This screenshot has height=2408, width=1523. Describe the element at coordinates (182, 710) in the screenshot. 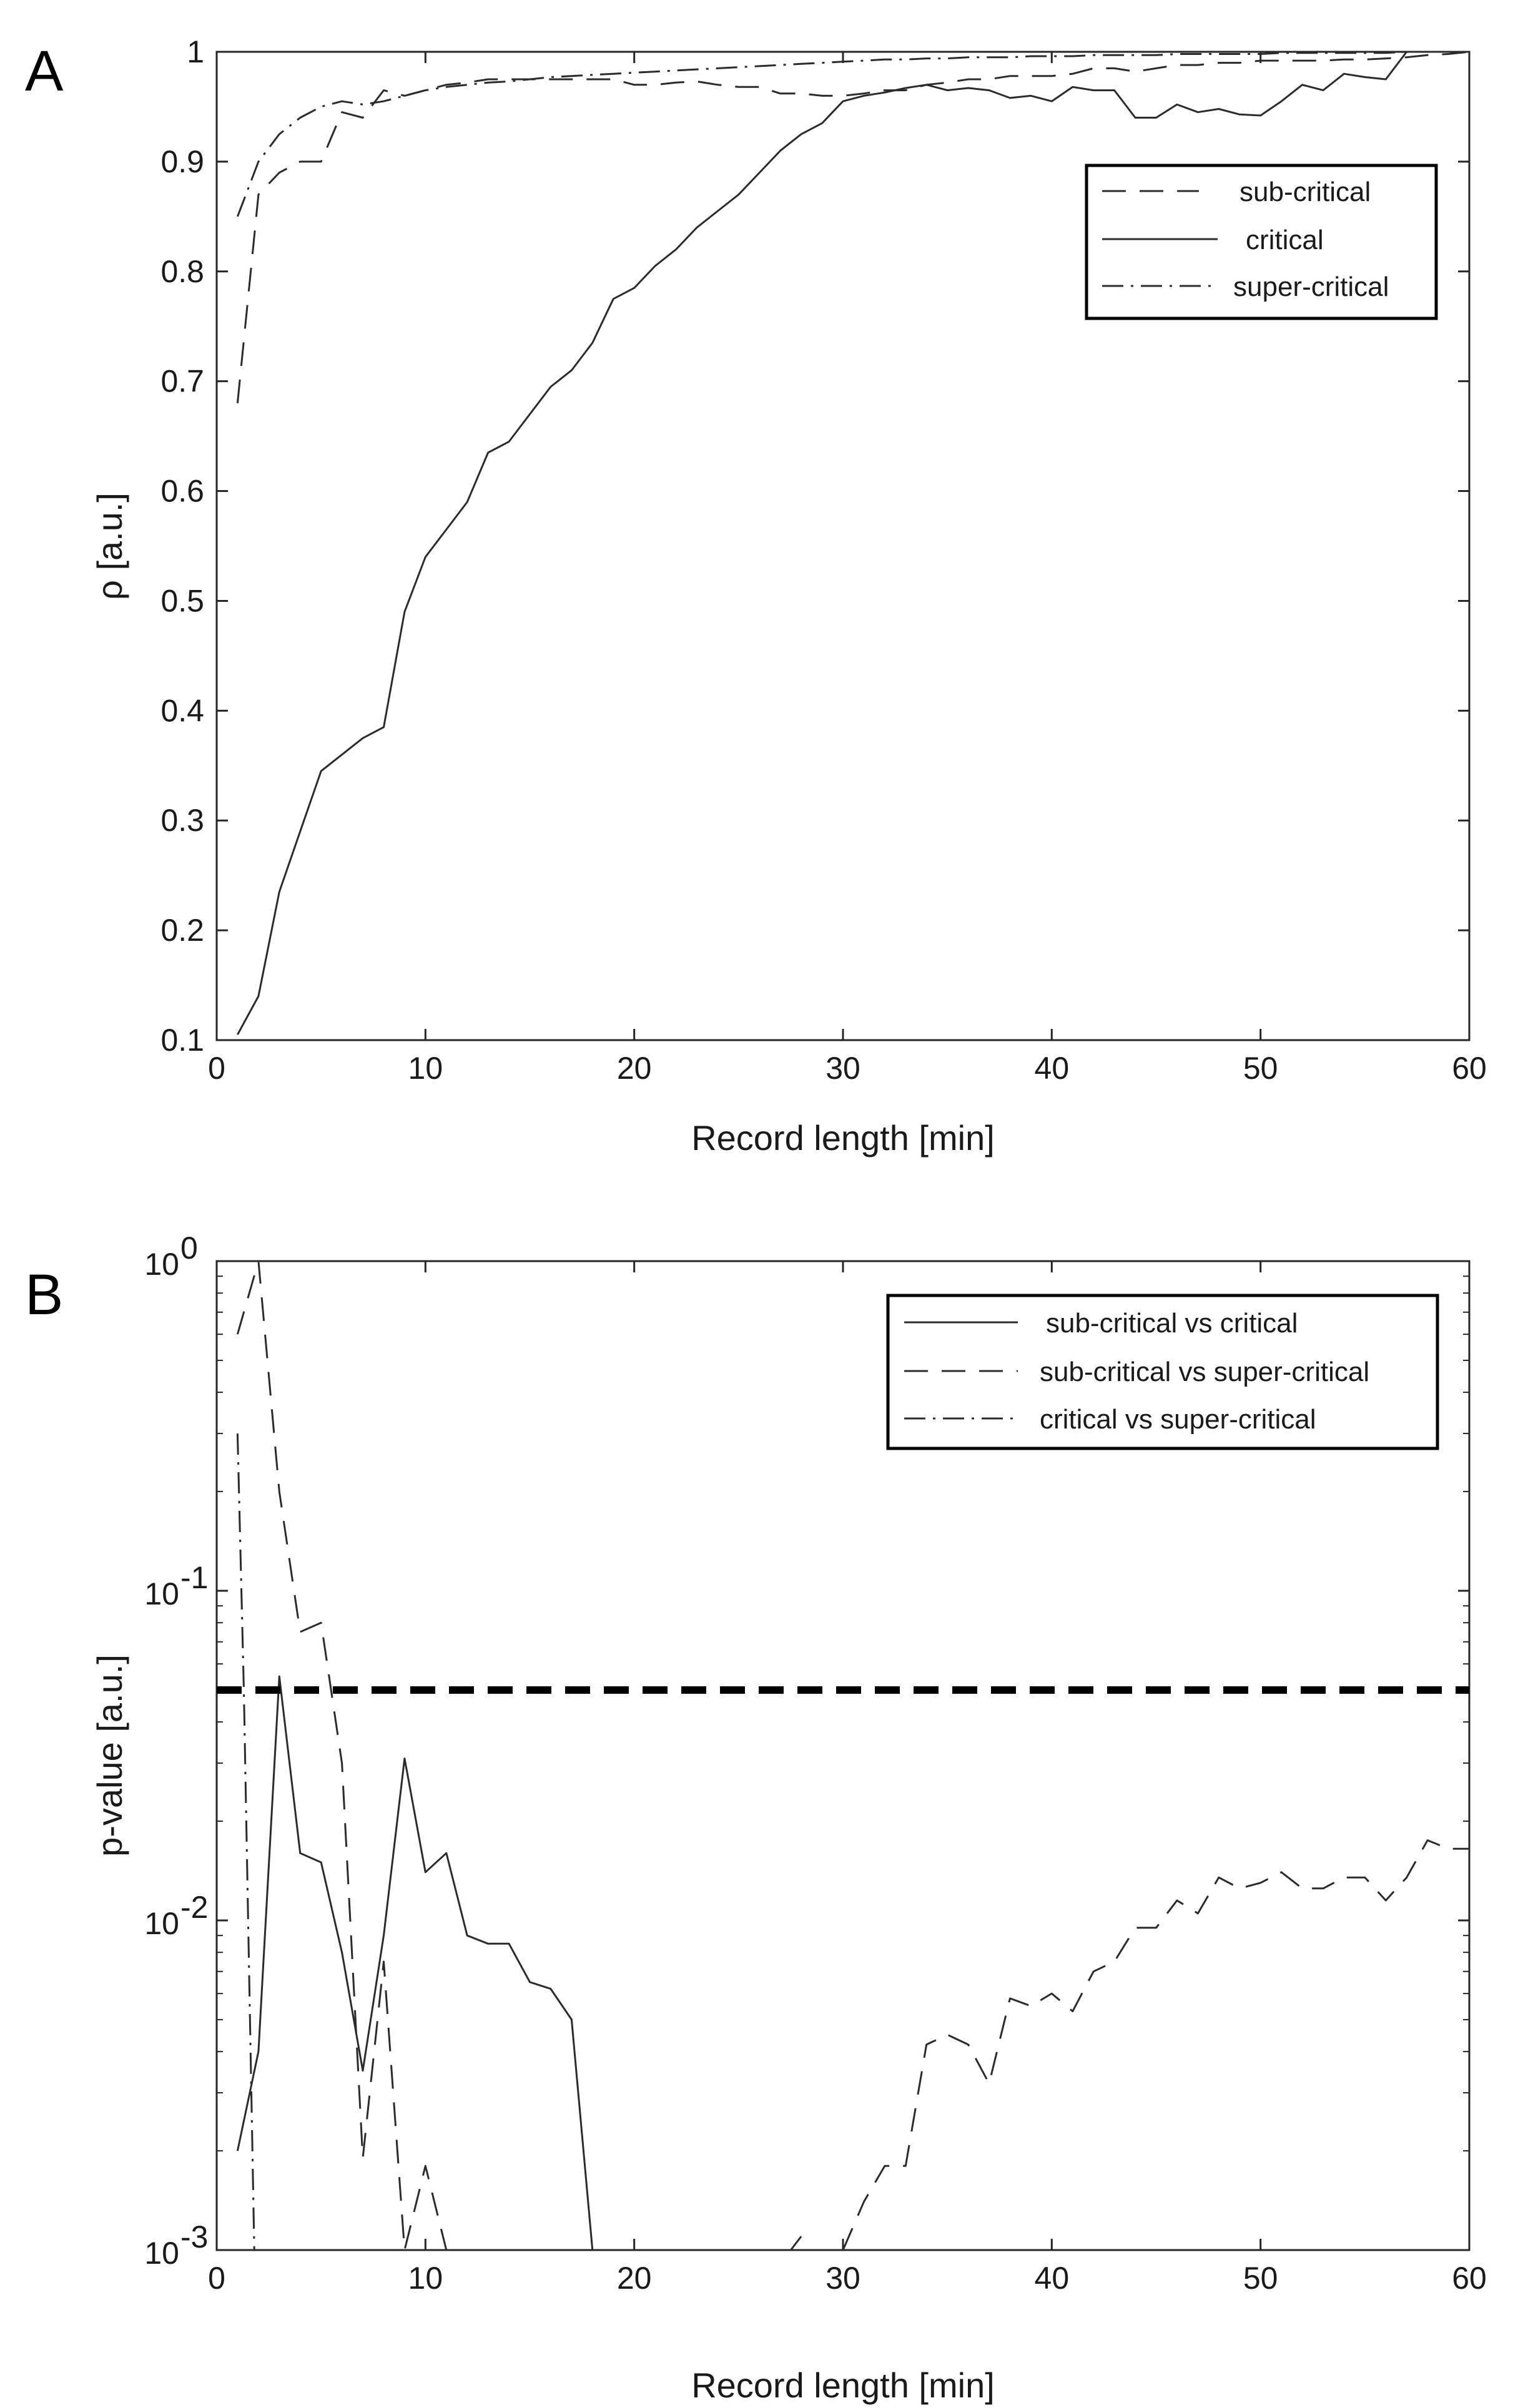

I see `a-ytick-label: 0.4` at that location.